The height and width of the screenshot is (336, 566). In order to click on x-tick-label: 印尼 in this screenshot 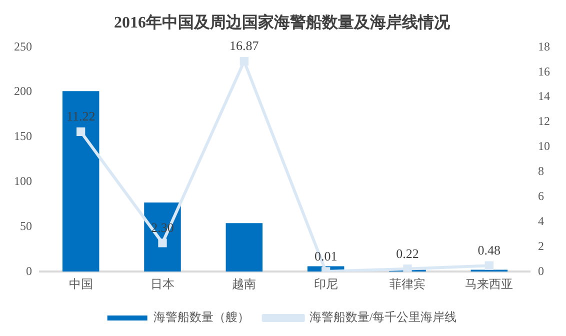, I will do `click(326, 283)`.